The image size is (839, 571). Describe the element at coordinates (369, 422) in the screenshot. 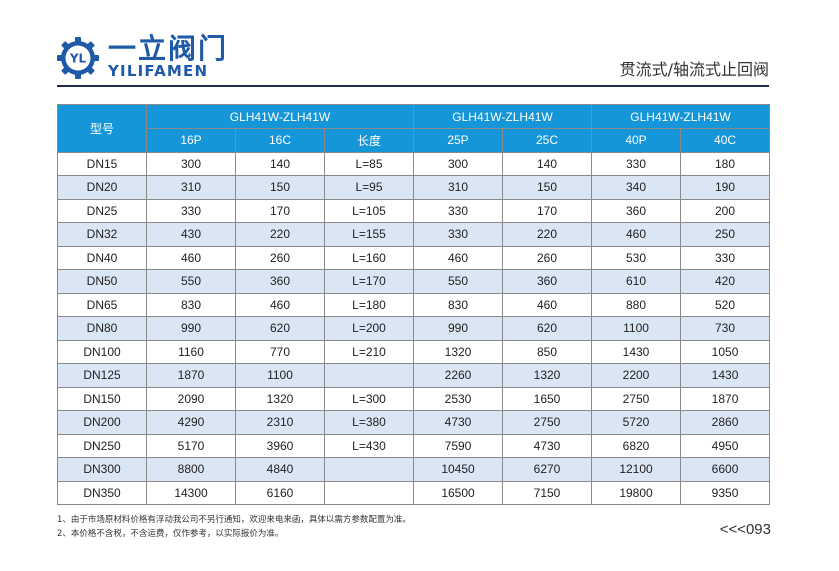

I see `value-cell: L=380` at that location.